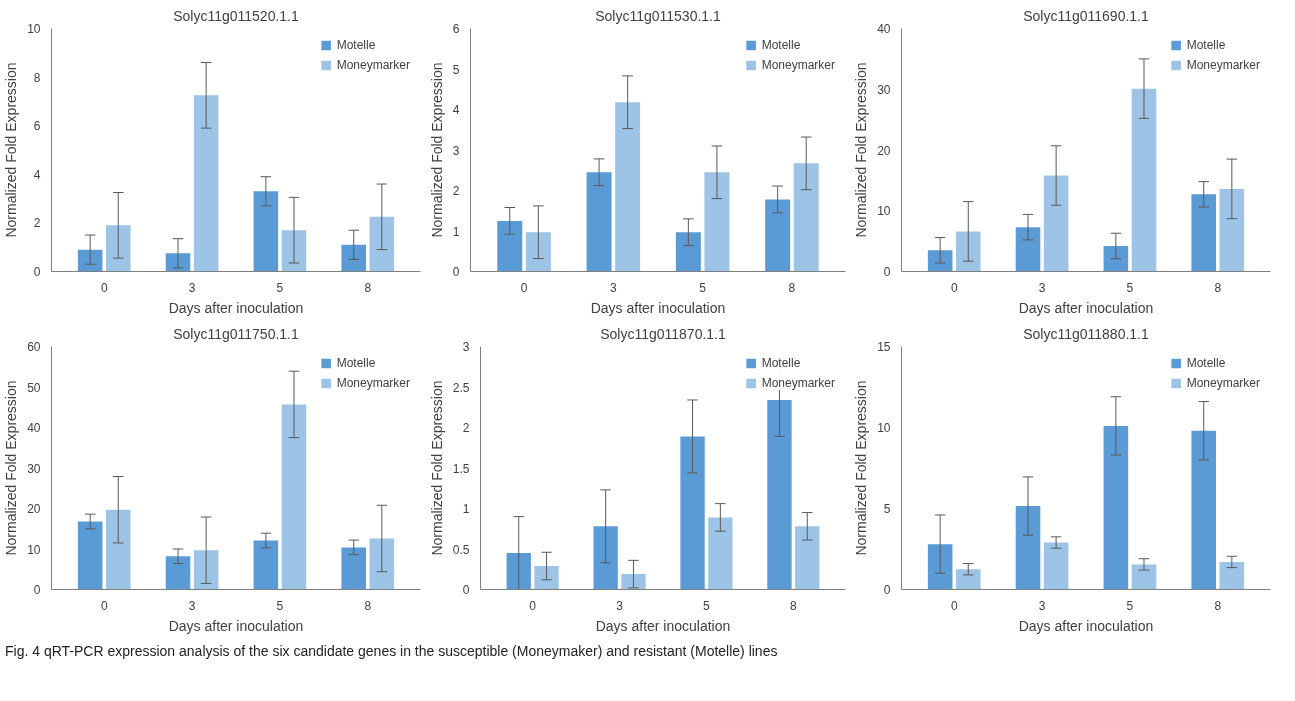  Describe the element at coordinates (236, 333) in the screenshot. I see `chart-title: Solyc11g011750.1.1` at that location.